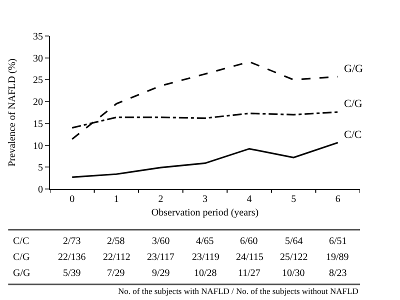 This screenshot has height=300, width=400. I want to click on text: 2/58, so click(116, 241).